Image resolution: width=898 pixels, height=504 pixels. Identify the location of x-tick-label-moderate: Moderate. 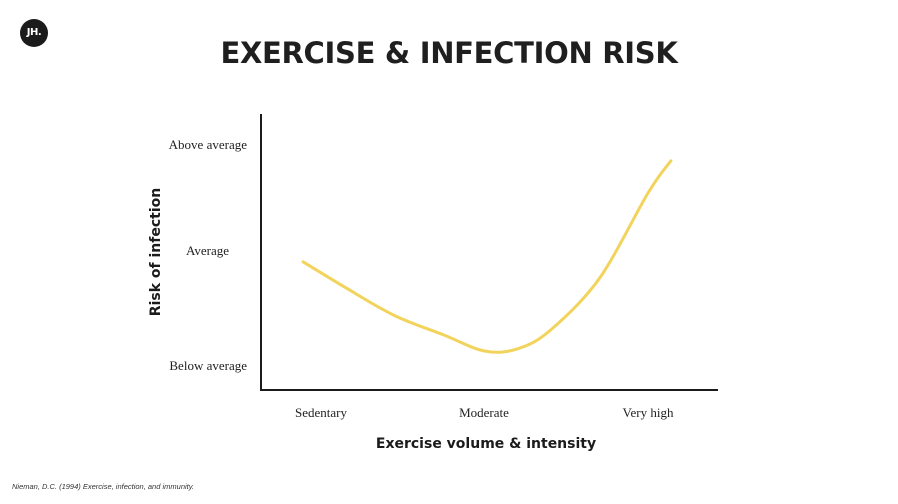
(484, 412).